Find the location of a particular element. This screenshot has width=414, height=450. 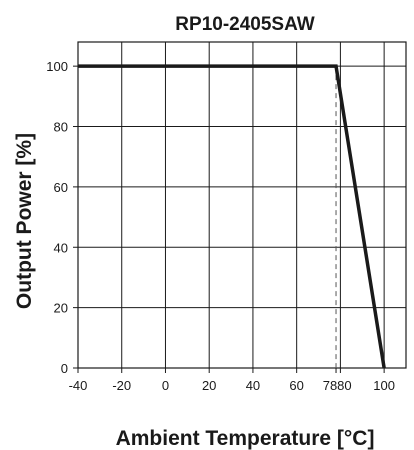

y-tick-label: 20 is located at coordinates (61, 308).